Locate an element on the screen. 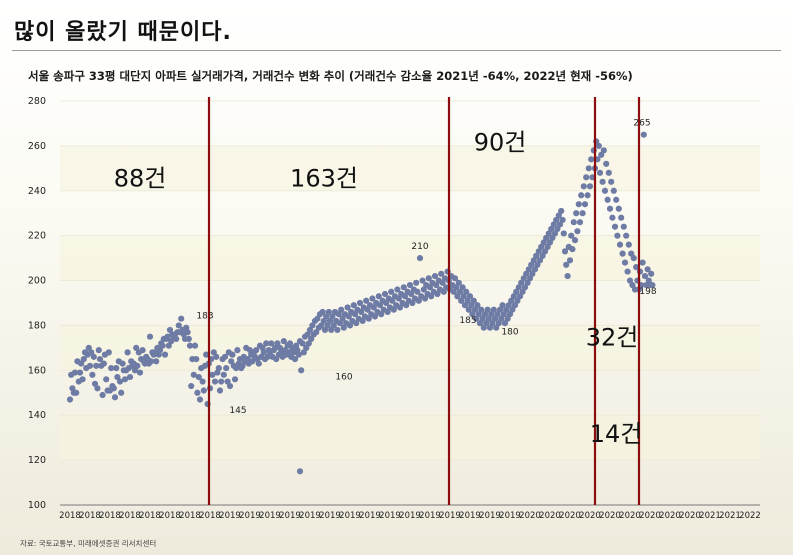 Image resolution: width=793 pixels, height=555 pixels. title-divider is located at coordinates (396, 50).